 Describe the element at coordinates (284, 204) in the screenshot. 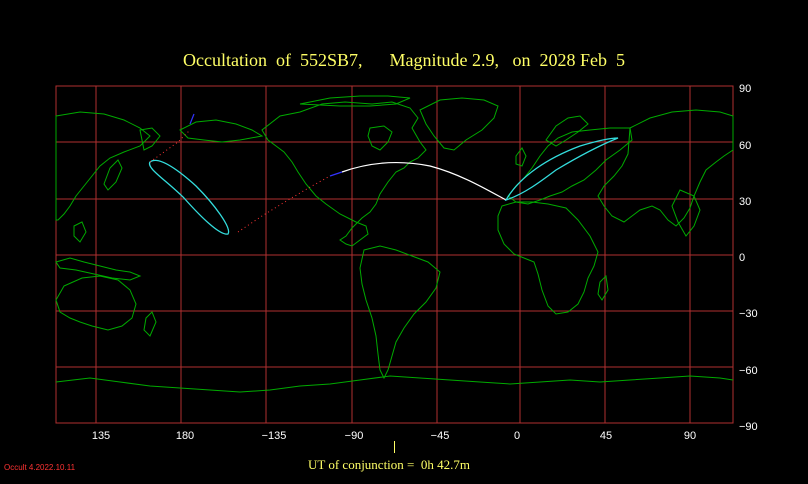

I see `dotted-path-pacific` at that location.